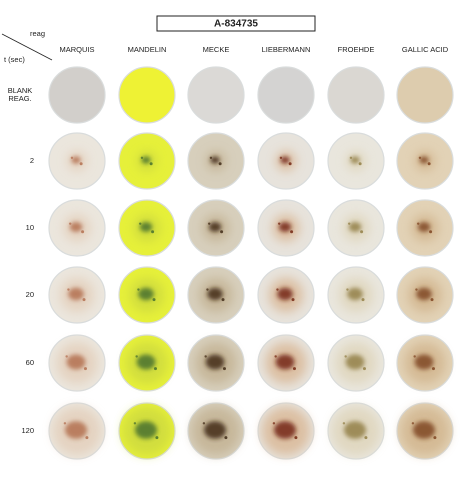 This screenshot has width=472, height=492. What do you see at coordinates (76, 49) in the screenshot?
I see `column-label: MARQUIS` at bounding box center [76, 49].